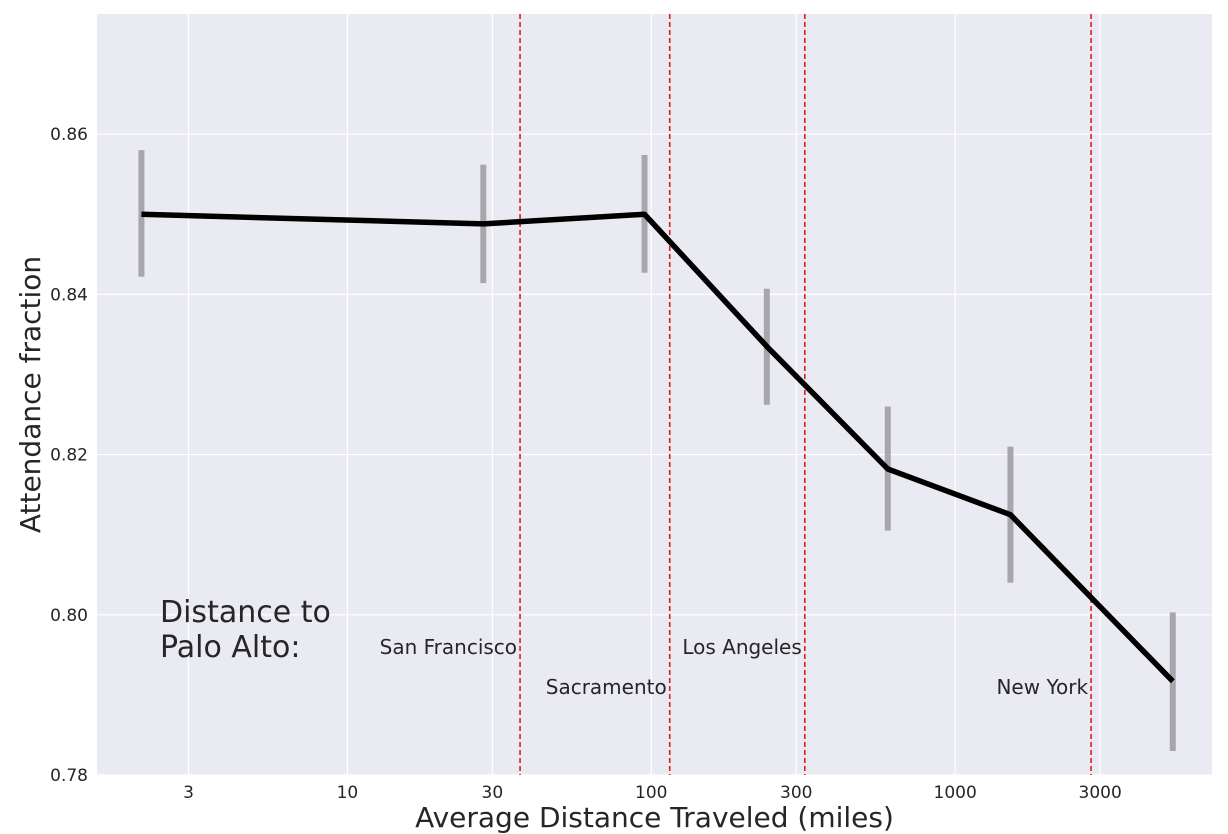 This screenshot has height=834, width=1228. Describe the element at coordinates (30, 394) in the screenshot. I see `y-axis-label: Attendance fraction` at that location.